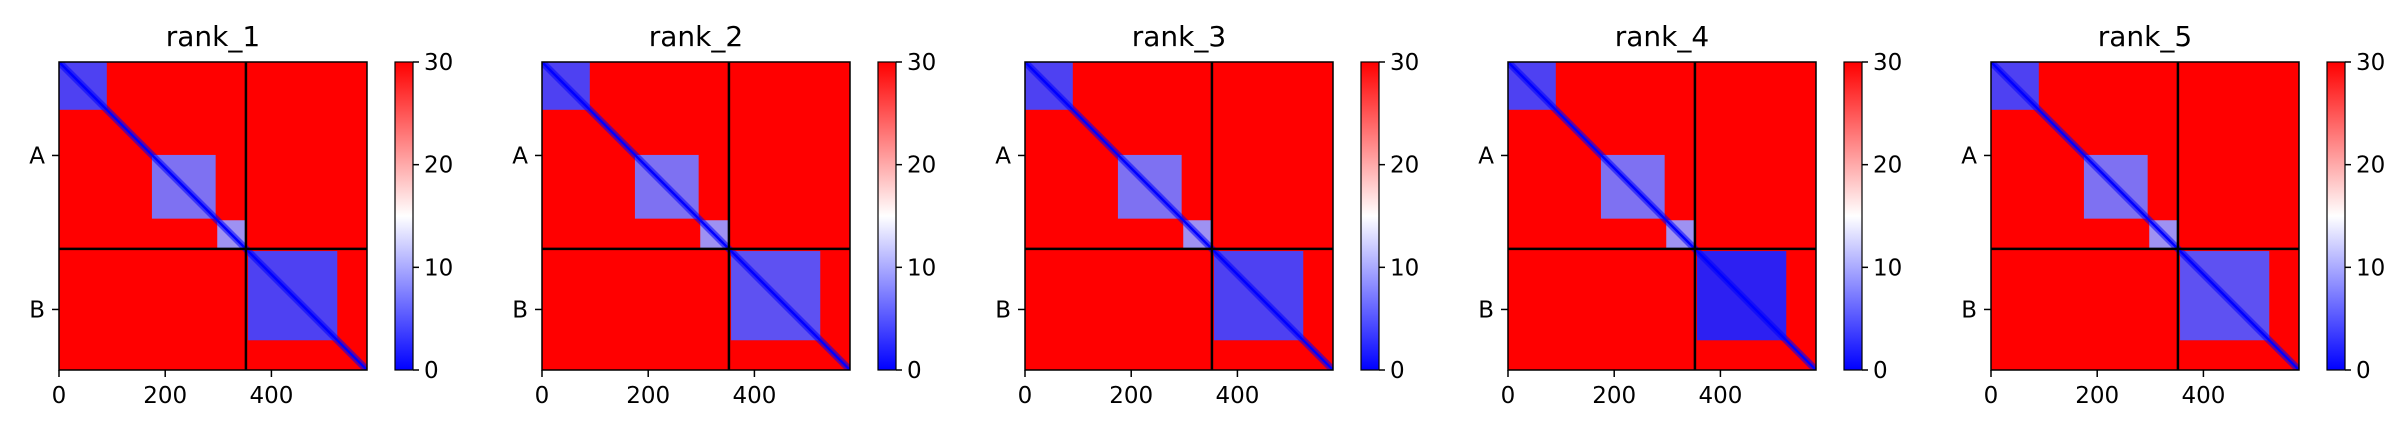 This screenshot has height=438, width=2401. What do you see at coordinates (1662, 36) in the screenshot?
I see `panel-title: rank_4` at bounding box center [1662, 36].